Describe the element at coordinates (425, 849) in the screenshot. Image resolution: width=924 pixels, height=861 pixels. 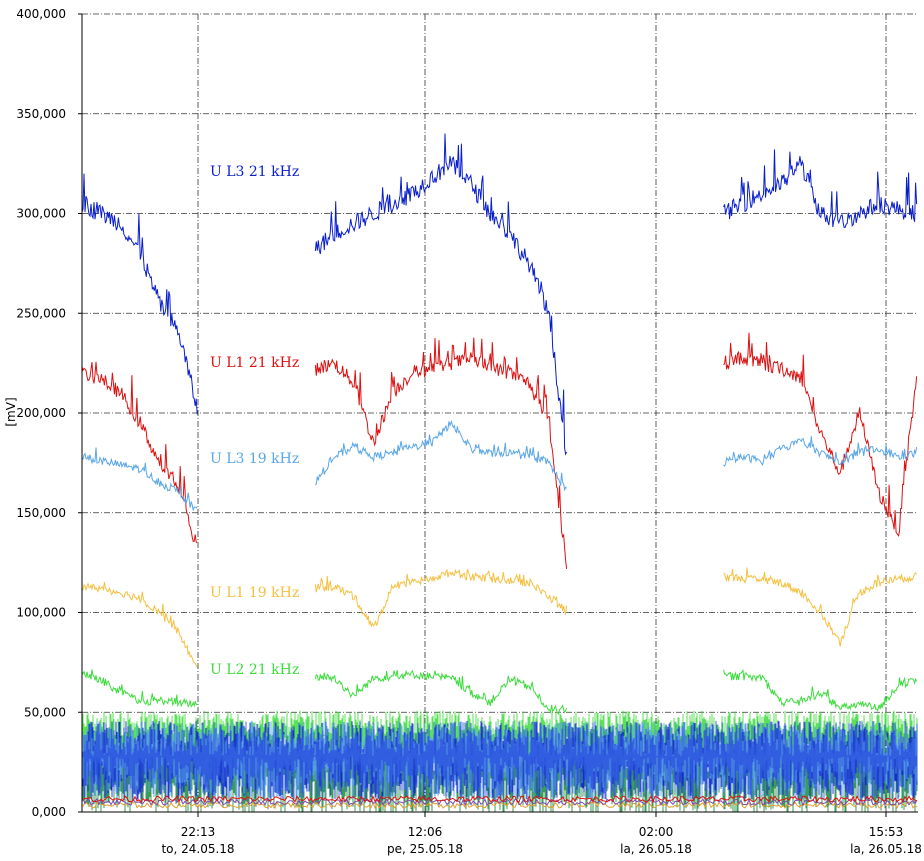
I see `x-tick-date: pe, 25.05.18` at that location.